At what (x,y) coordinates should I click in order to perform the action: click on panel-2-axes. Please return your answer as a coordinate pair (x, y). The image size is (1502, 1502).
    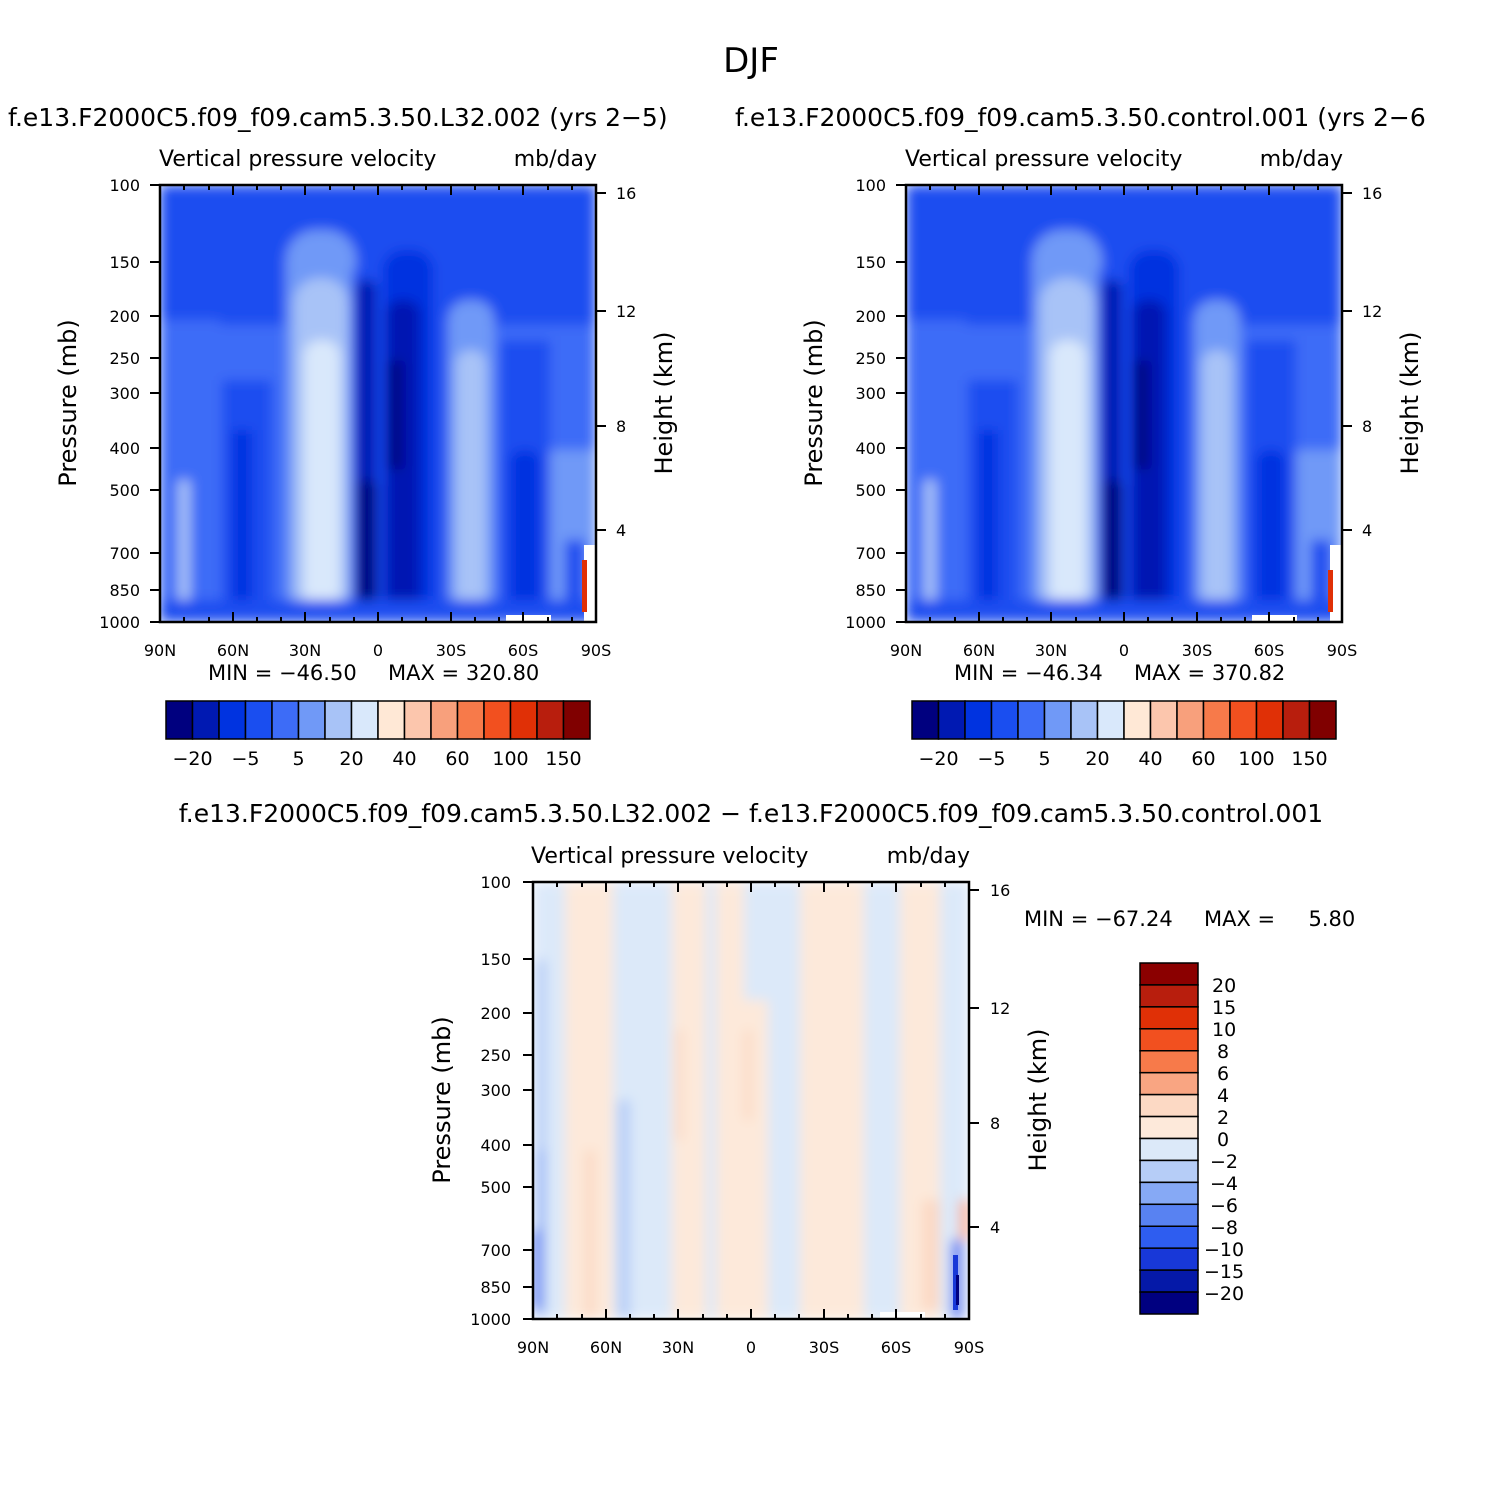
    Looking at the image, I should click on (1124, 403).